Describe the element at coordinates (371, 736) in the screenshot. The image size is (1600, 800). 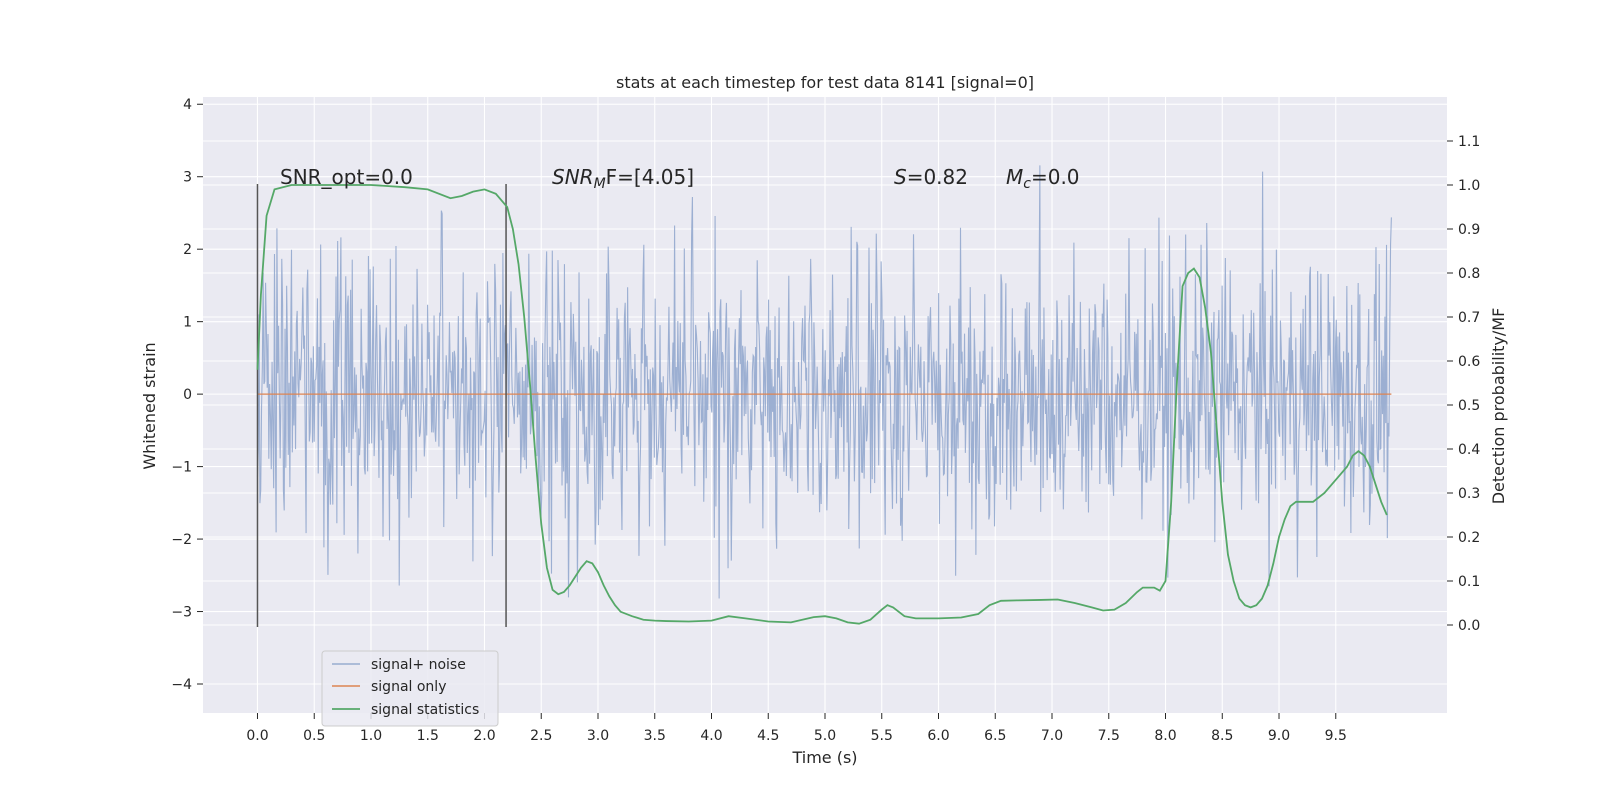
I see `x-tick-label: 1.0` at that location.